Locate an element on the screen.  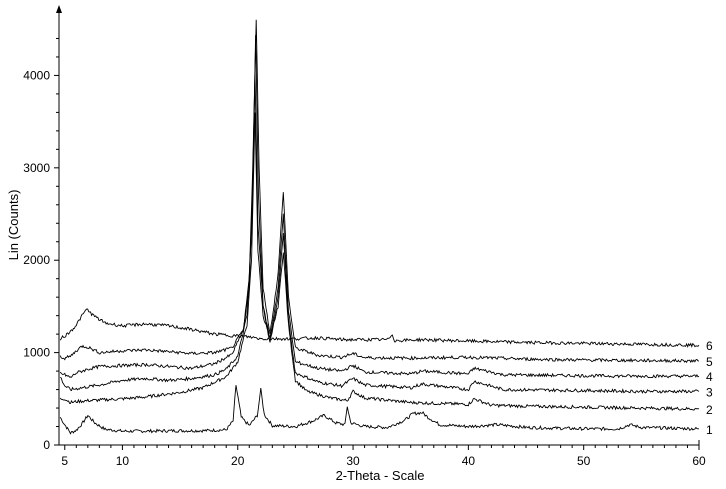
series-label-6: 6 is located at coordinates (709, 346).